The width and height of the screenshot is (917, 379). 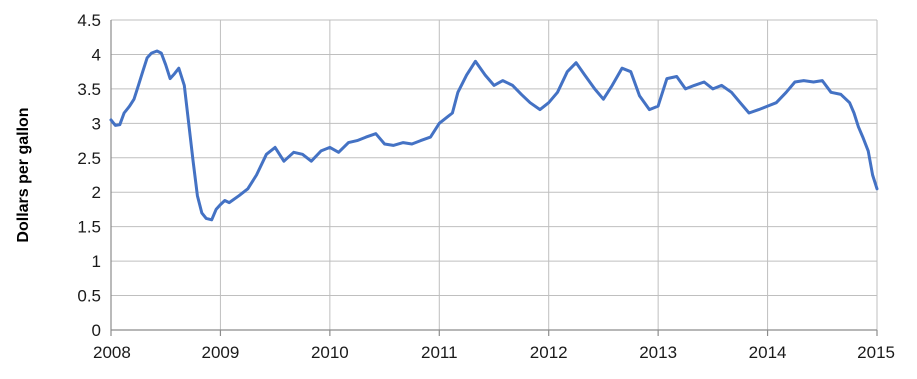 I want to click on y-tick-label: 0, so click(x=96, y=330).